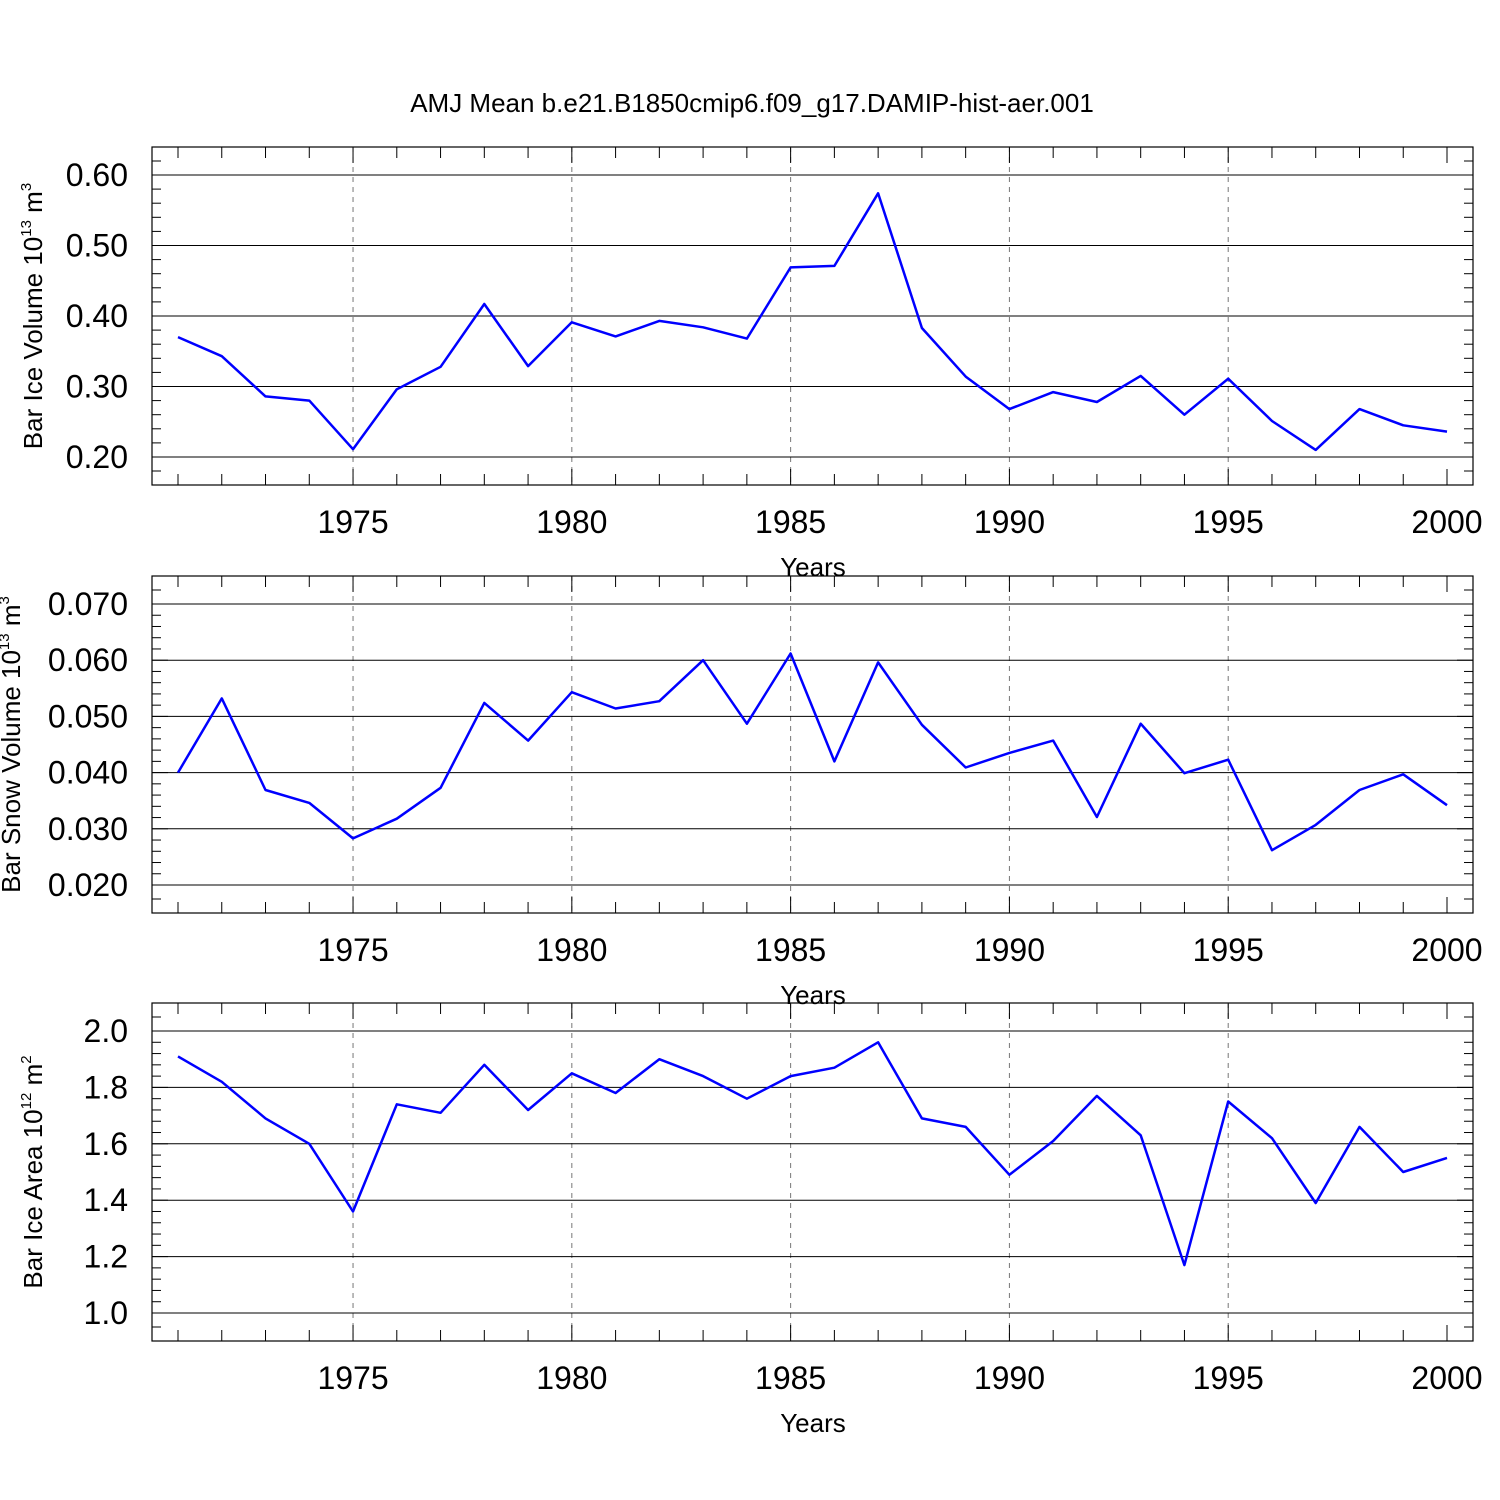 The width and height of the screenshot is (1500, 1500). Describe the element at coordinates (790, 522) in the screenshot. I see `x-tick-label: 1985` at that location.